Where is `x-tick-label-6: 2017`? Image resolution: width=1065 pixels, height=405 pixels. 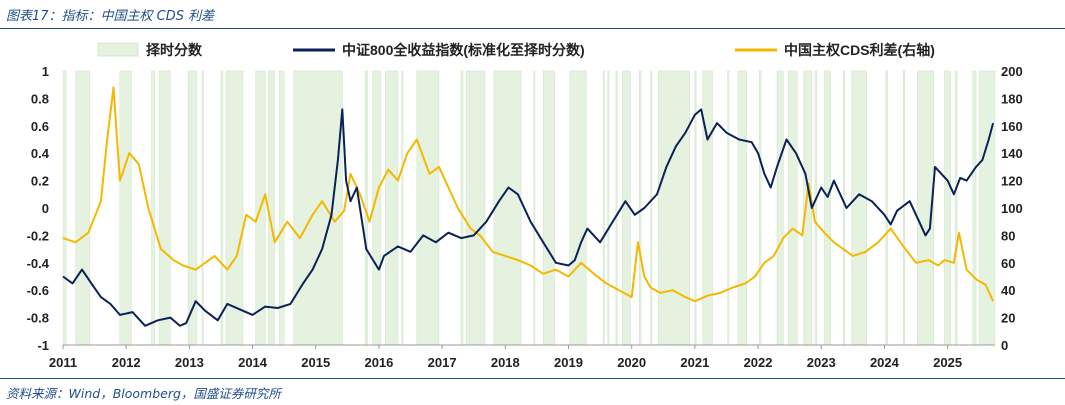 x-tick-label-6: 2017 is located at coordinates (442, 362).